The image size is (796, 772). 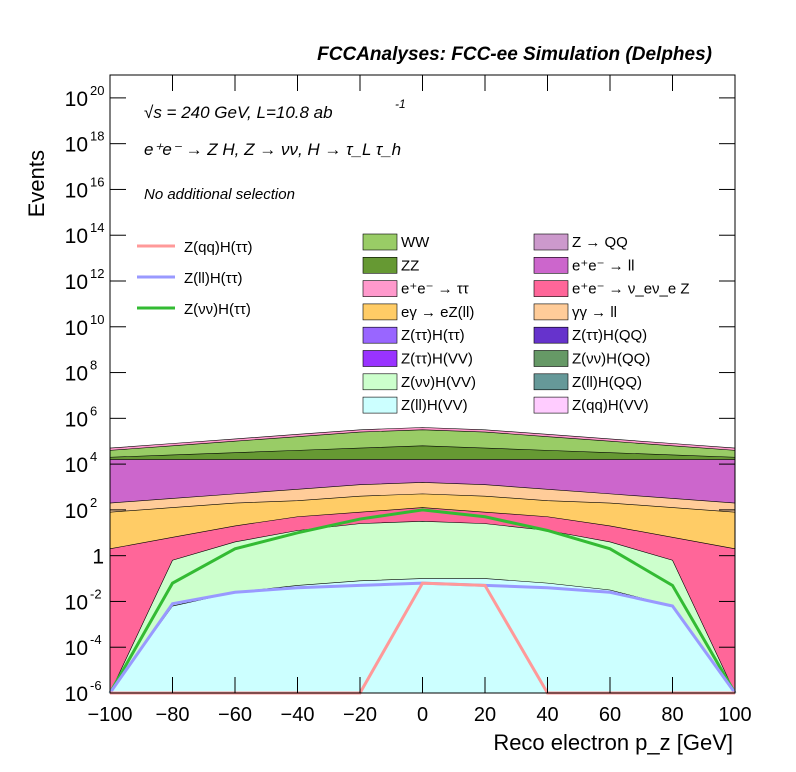 I want to click on legend-fill-label: Z(ττ)H(ττ), so click(x=433, y=335).